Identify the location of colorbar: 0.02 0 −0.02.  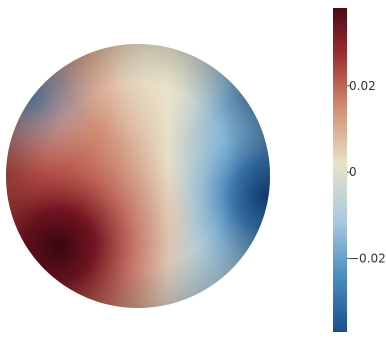
(359, 170).